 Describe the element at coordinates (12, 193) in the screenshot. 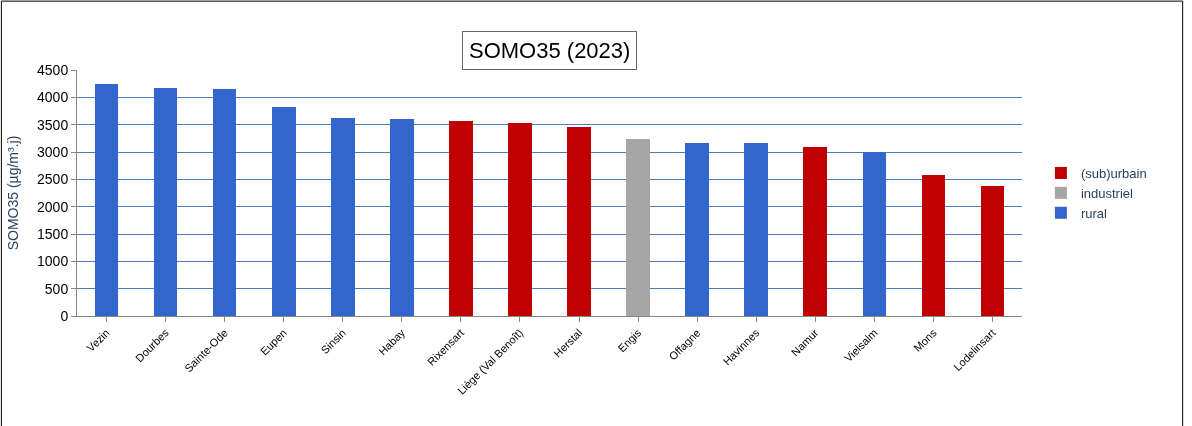

I see `y-axis-title: SOMO35 (µg/m³.j)` at that location.